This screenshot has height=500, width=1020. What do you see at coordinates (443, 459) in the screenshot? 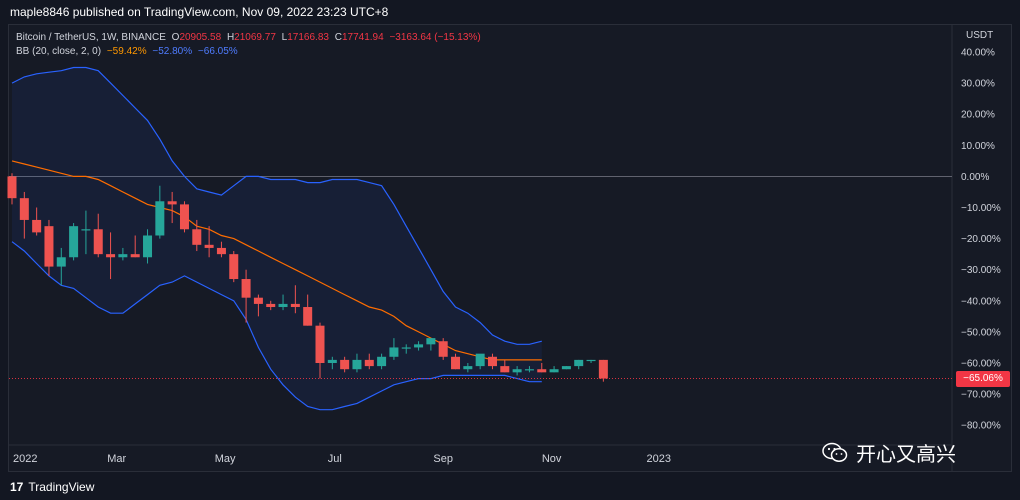
I see `x-tick-label: Sep` at bounding box center [443, 459].